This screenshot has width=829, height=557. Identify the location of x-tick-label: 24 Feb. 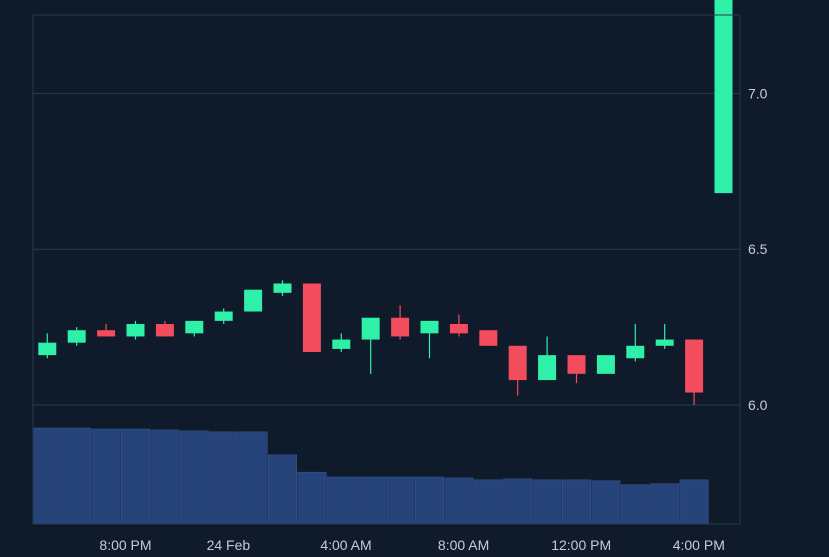
(229, 544).